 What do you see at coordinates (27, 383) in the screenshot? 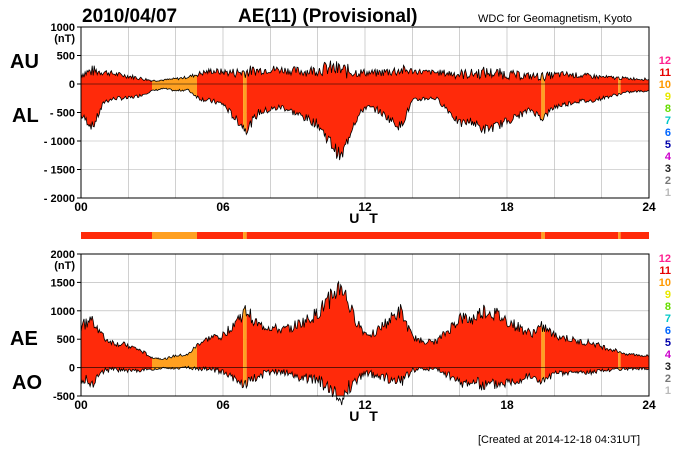
I see `index-label-ao: AO` at bounding box center [27, 383].